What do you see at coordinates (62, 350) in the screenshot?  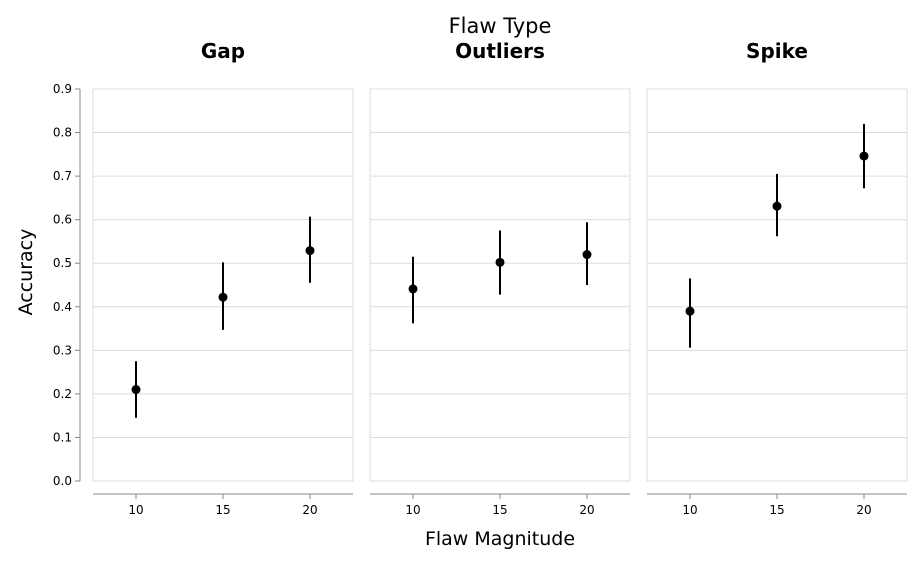 I see `y-tick-label-3: 0.3` at bounding box center [62, 350].